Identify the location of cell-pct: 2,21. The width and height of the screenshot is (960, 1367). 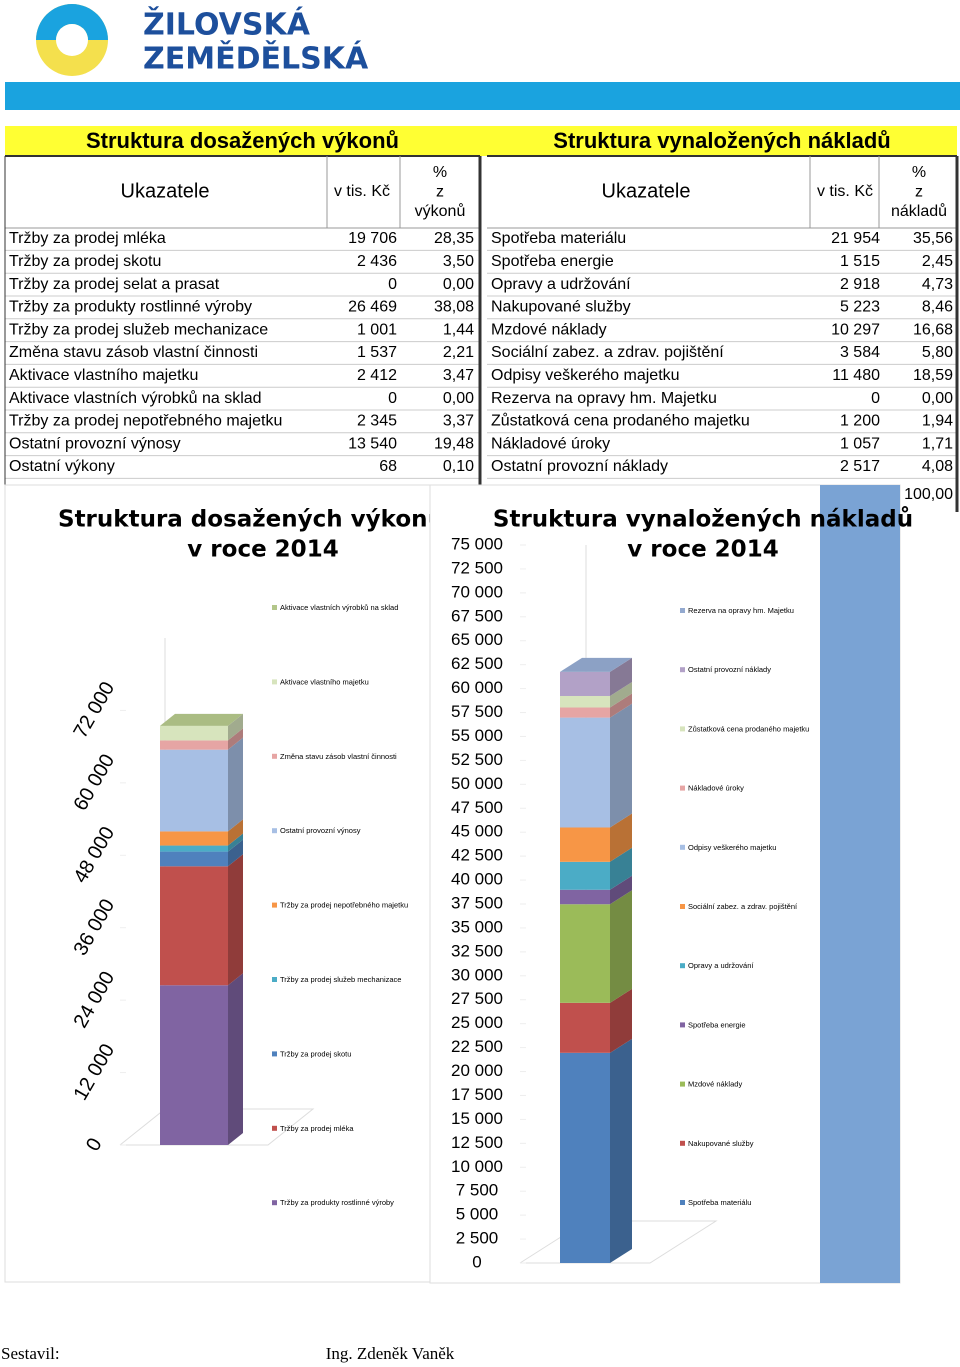
(458, 352).